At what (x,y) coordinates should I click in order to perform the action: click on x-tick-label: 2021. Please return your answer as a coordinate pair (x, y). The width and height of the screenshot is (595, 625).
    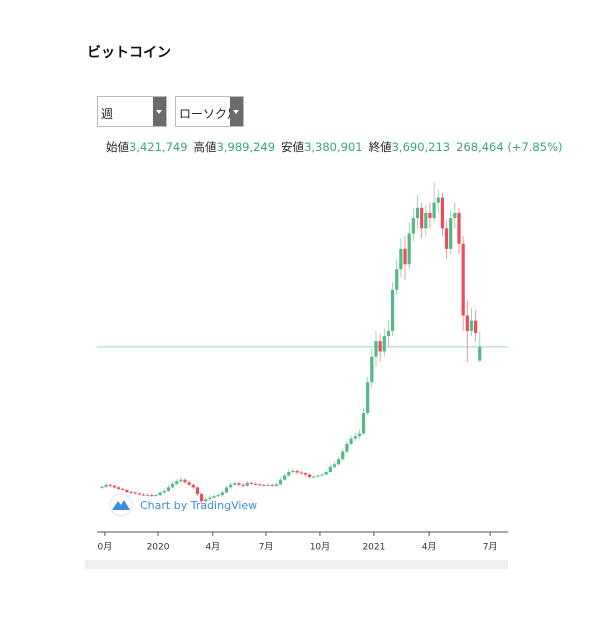
    Looking at the image, I should click on (373, 548).